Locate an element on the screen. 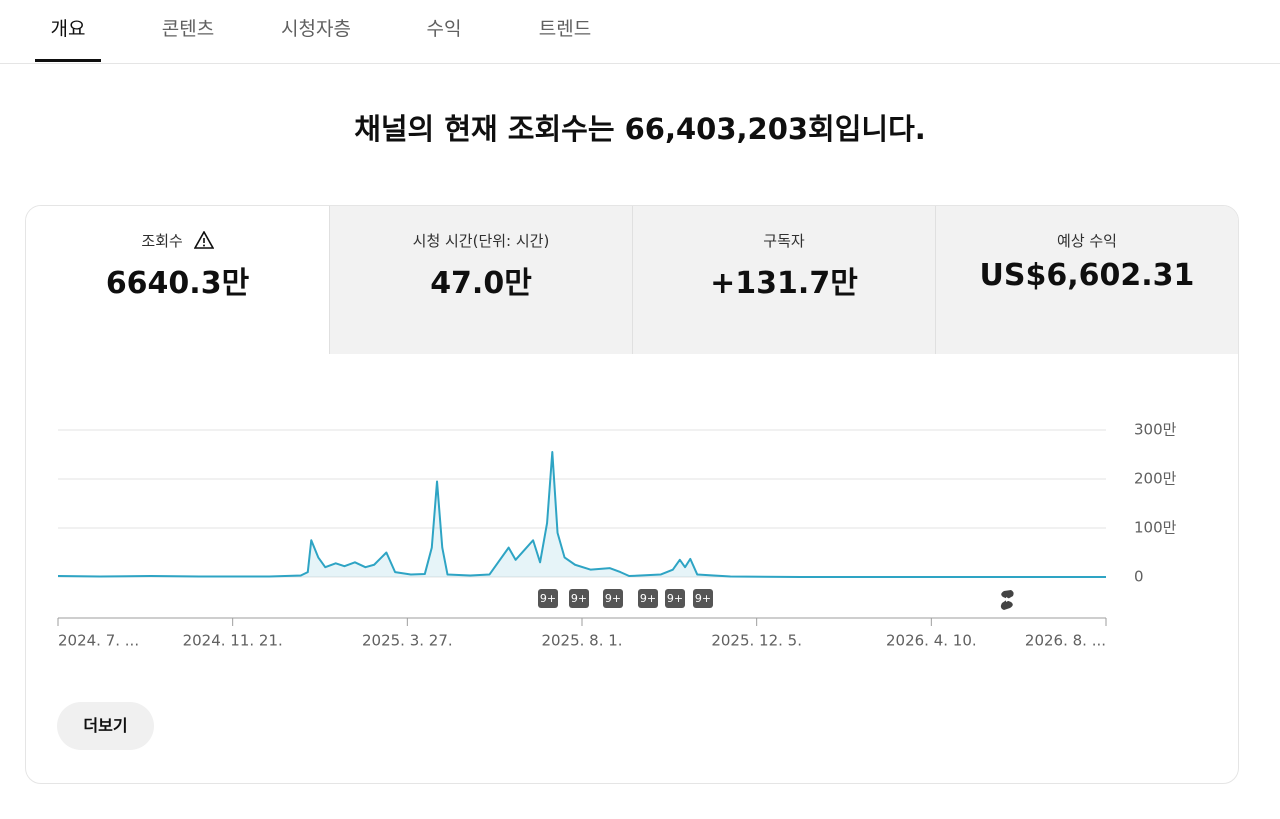  more-button: 더보기 is located at coordinates (105, 726).